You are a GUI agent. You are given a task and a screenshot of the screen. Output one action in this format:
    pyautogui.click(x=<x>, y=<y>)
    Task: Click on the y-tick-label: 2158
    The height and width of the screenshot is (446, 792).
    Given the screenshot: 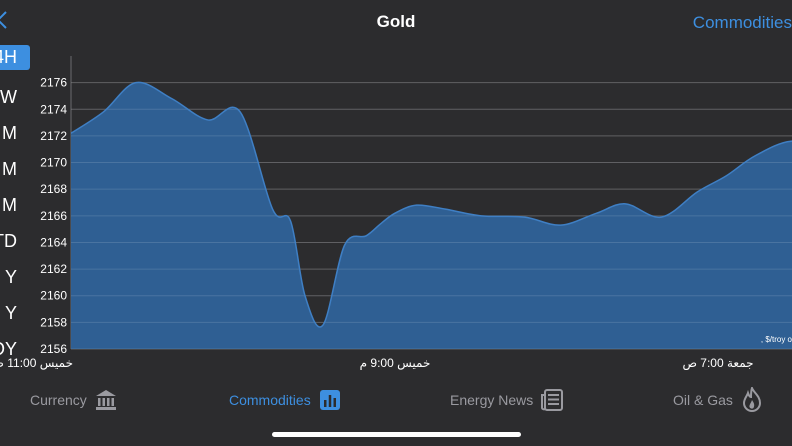 What is the action you would take?
    pyautogui.click(x=53, y=322)
    